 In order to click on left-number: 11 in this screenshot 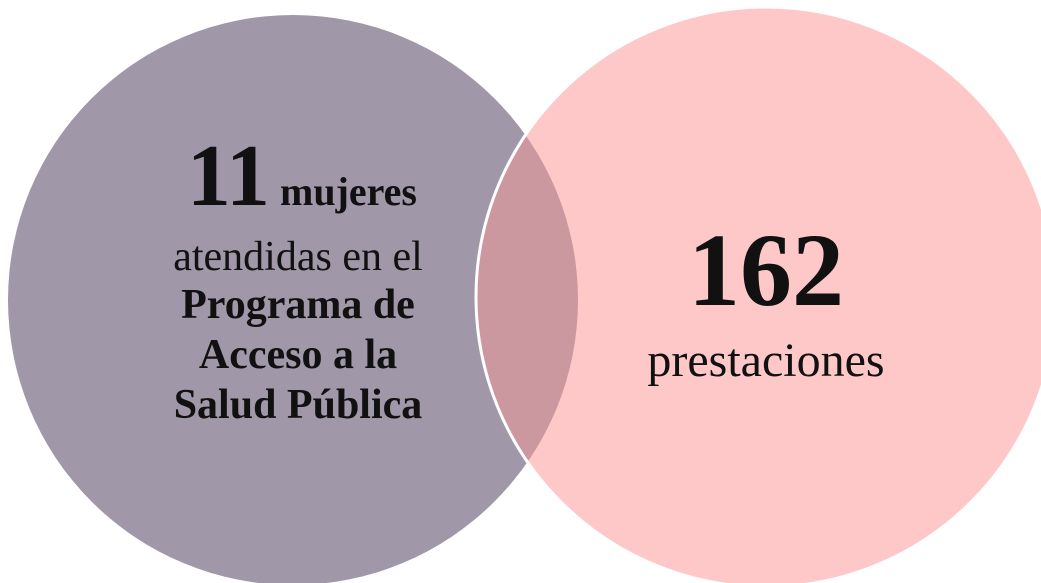, I will do `click(228, 176)`.